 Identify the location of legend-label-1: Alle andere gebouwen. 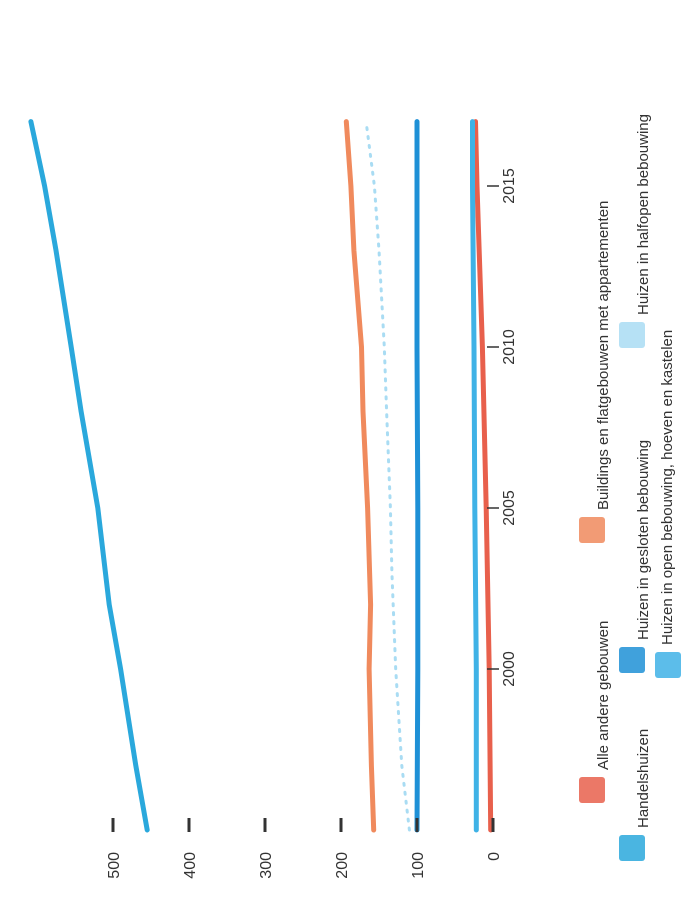
(603, 695).